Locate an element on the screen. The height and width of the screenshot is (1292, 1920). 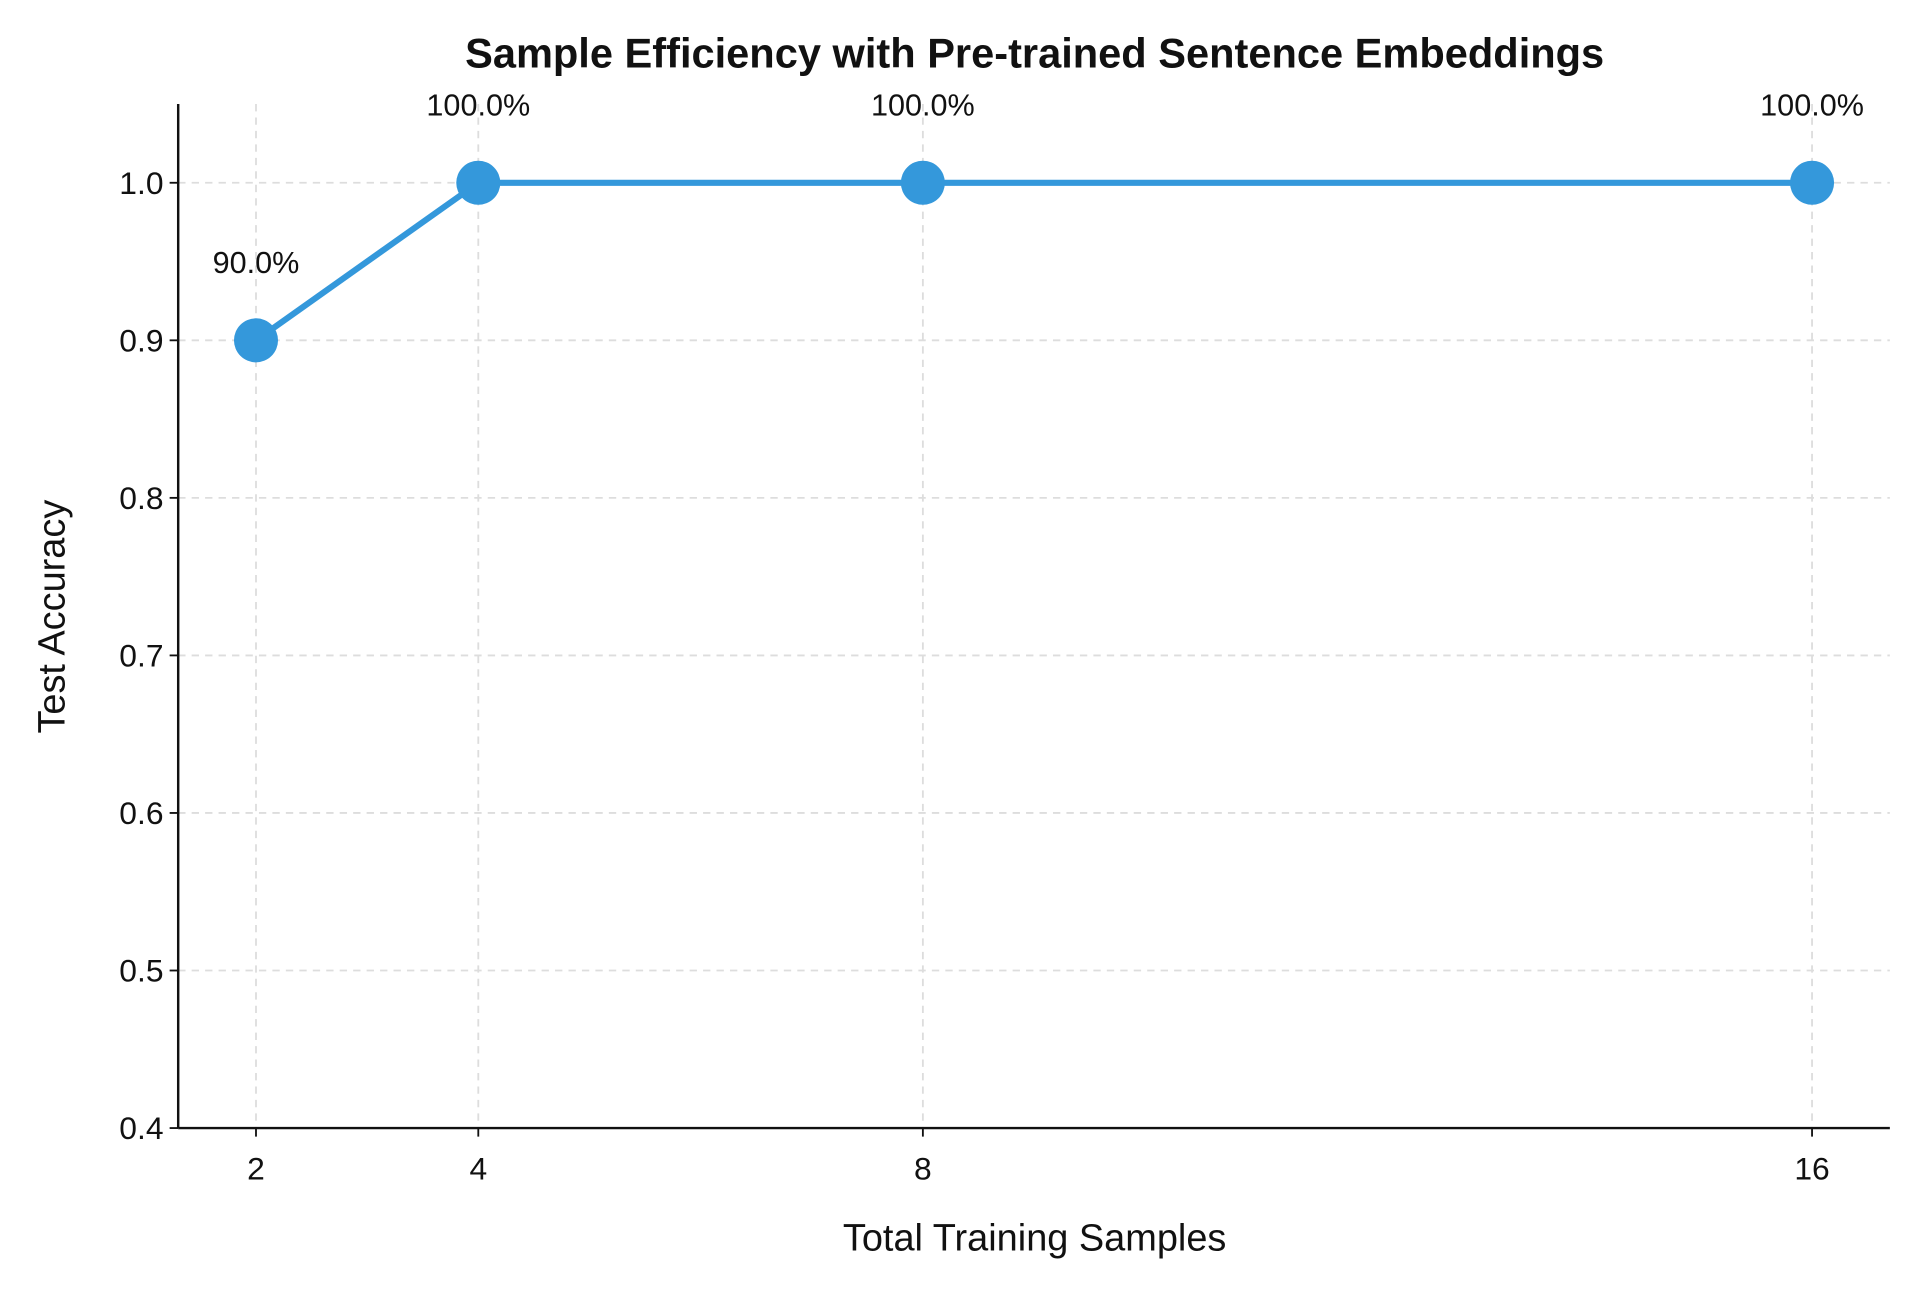
x-tick-label: 4 is located at coordinates (478, 1168).